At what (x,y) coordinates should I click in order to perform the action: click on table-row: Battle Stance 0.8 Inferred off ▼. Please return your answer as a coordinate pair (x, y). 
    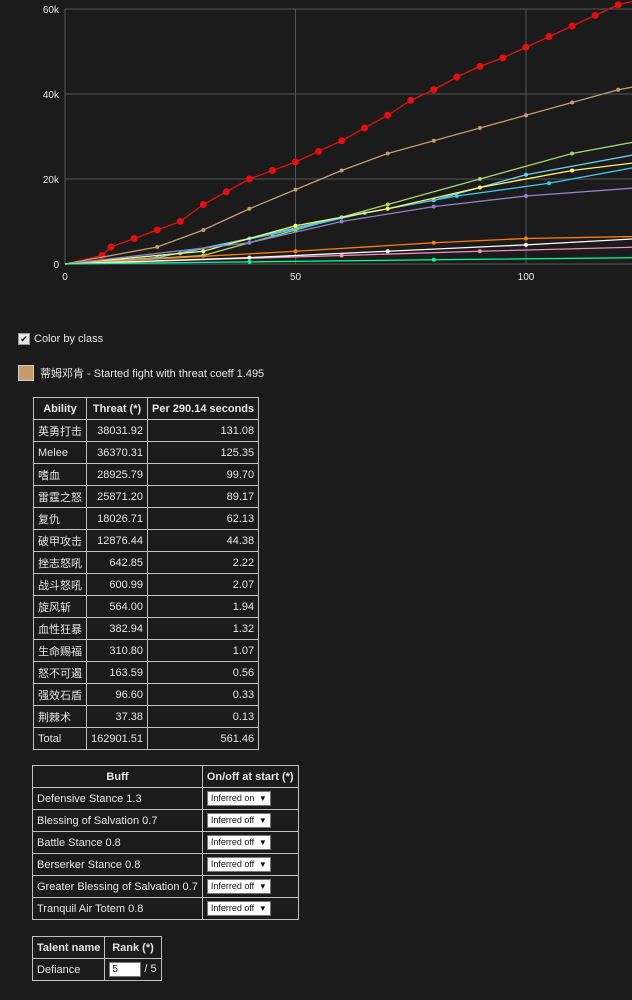
    Looking at the image, I should click on (165, 842).